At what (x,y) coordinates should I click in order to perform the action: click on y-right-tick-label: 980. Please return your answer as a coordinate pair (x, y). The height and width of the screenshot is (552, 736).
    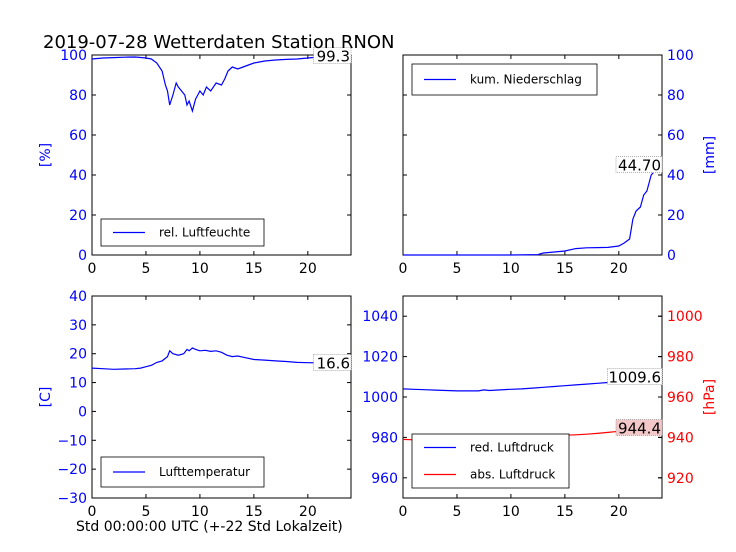
    Looking at the image, I should click on (680, 358).